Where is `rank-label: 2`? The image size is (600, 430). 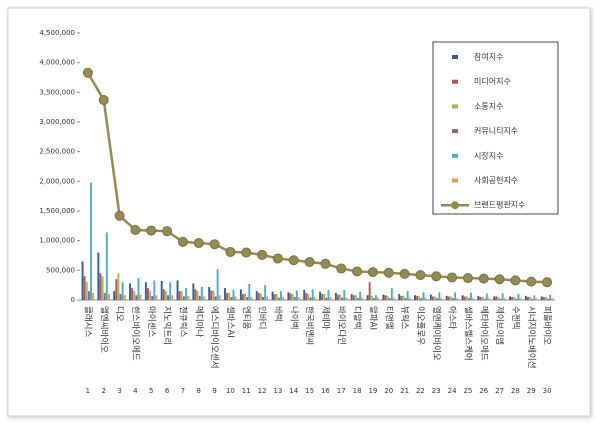
rank-label: 2 is located at coordinates (104, 391).